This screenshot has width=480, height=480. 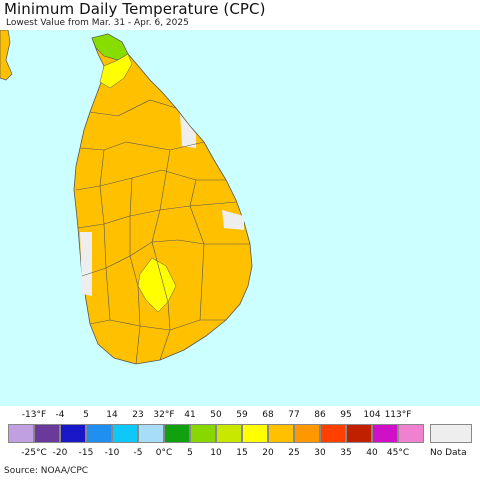 I want to click on celsius-tick-label: 10, so click(x=216, y=453).